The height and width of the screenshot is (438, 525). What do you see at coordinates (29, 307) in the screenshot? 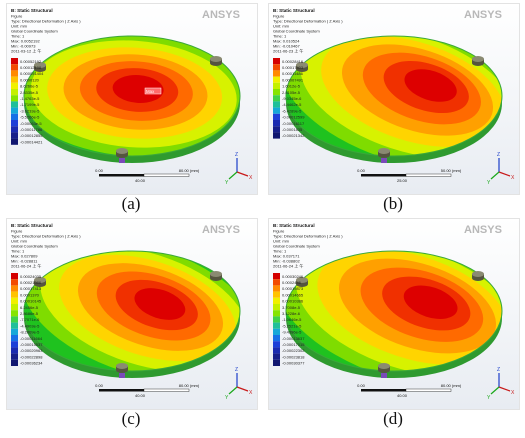
I see `legend-value: 6.2456e-5` at bounding box center [29, 307].